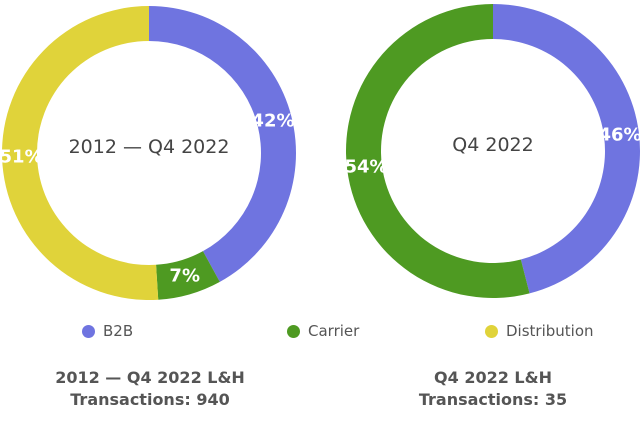 The image size is (644, 431). I want to click on legend-item-distribution: Distribution, so click(539, 331).